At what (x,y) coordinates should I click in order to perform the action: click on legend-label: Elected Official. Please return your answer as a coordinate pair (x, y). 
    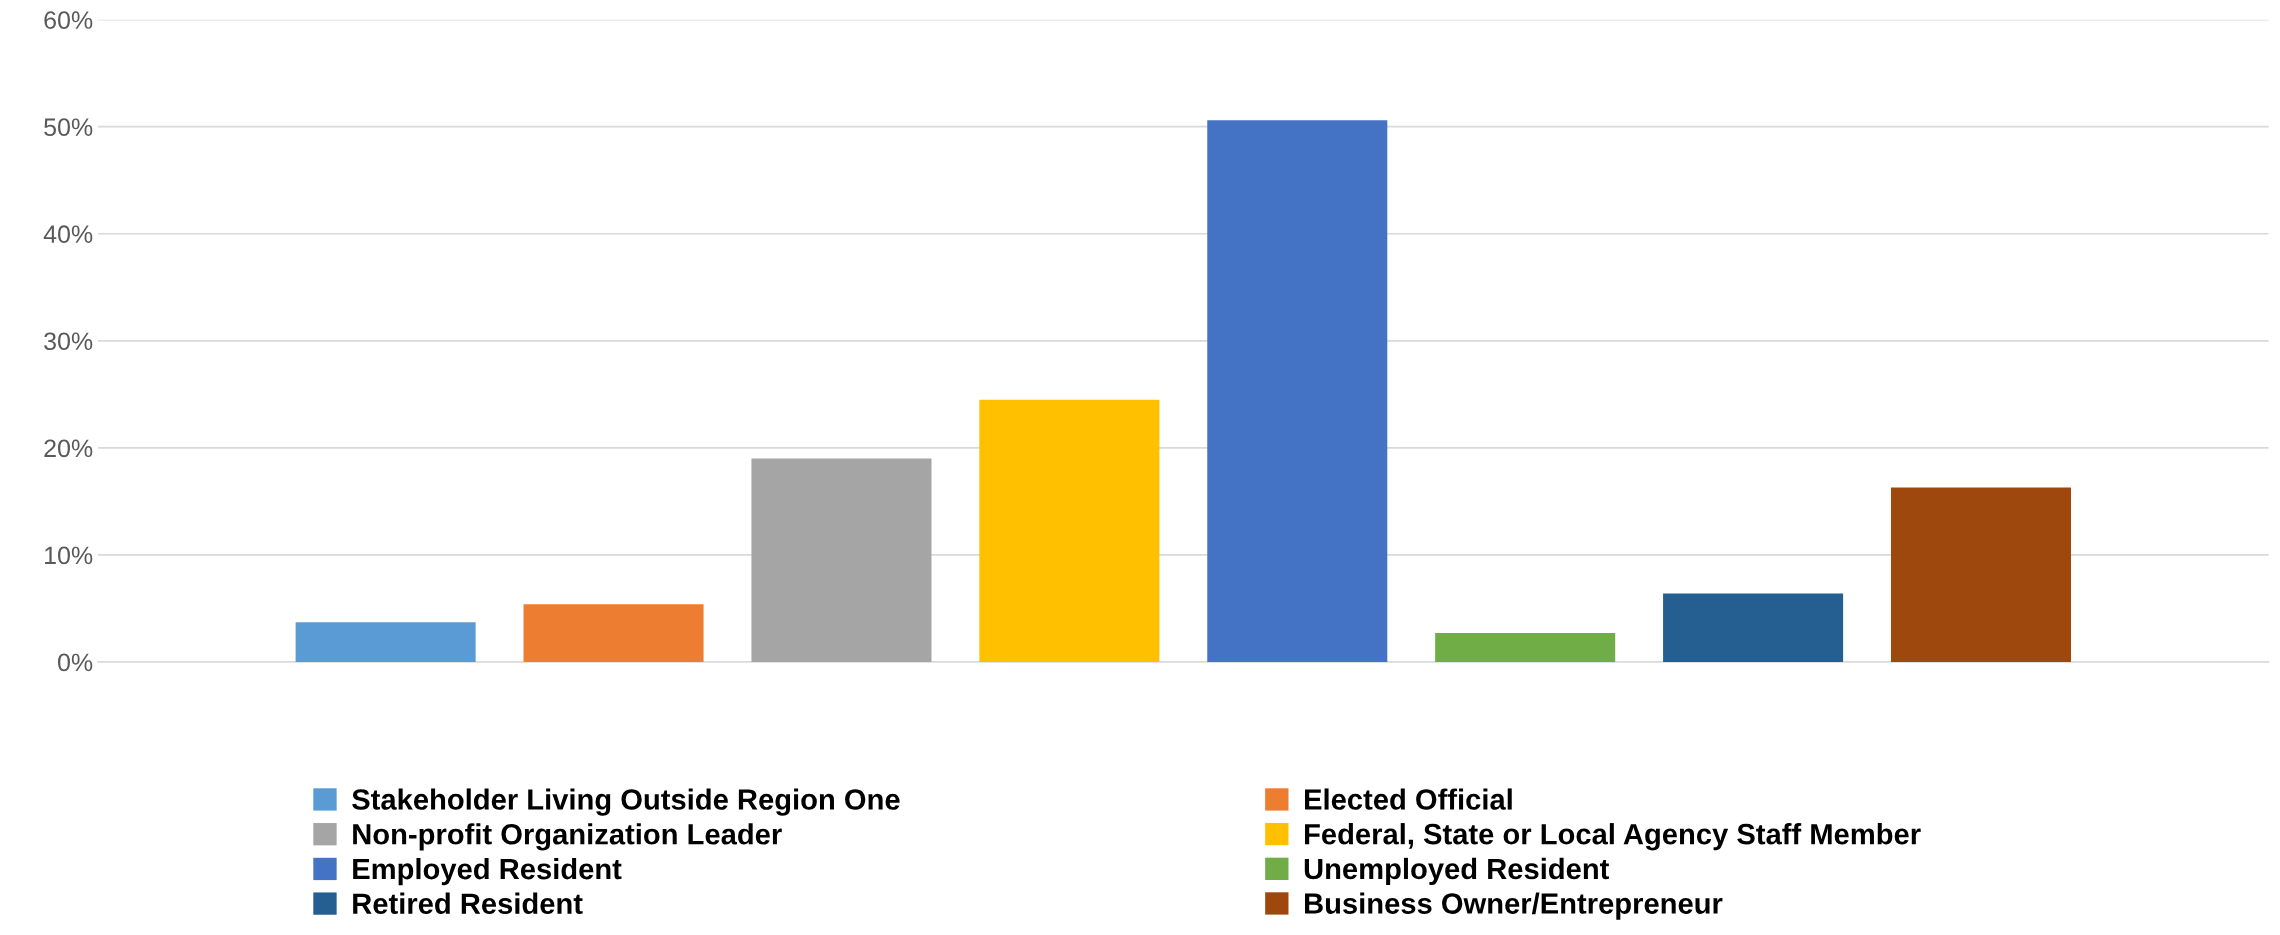
    Looking at the image, I should click on (1408, 799).